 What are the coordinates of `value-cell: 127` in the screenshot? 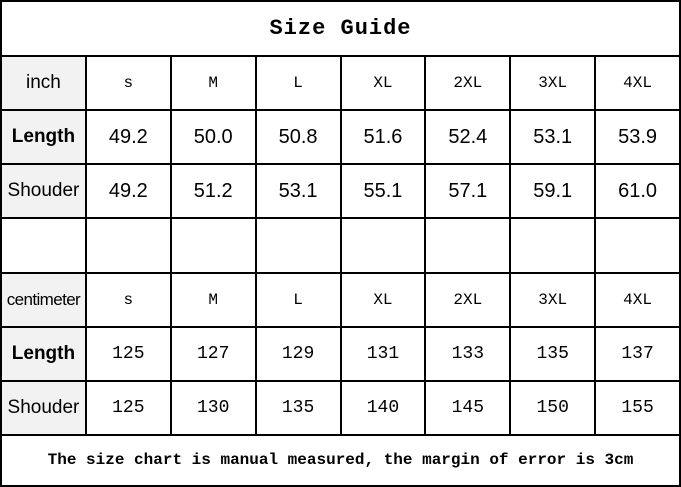 It's located at (213, 353).